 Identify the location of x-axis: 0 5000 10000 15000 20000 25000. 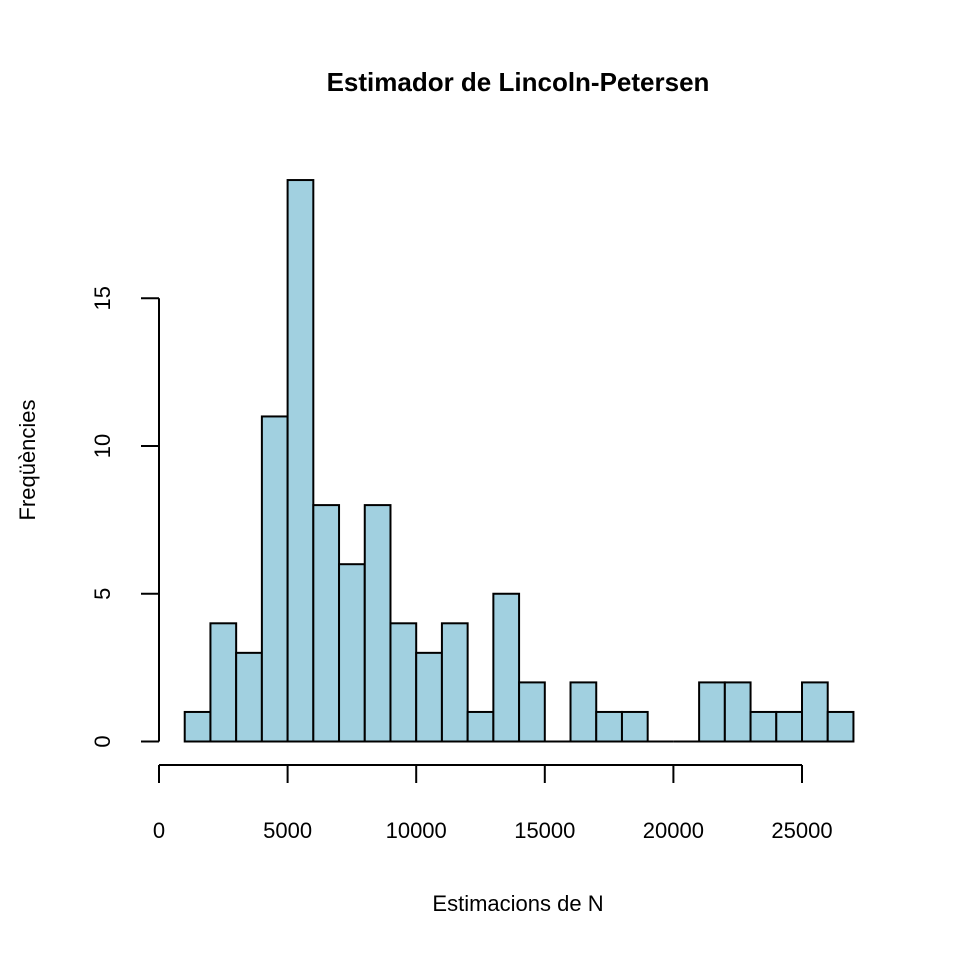
(493, 803).